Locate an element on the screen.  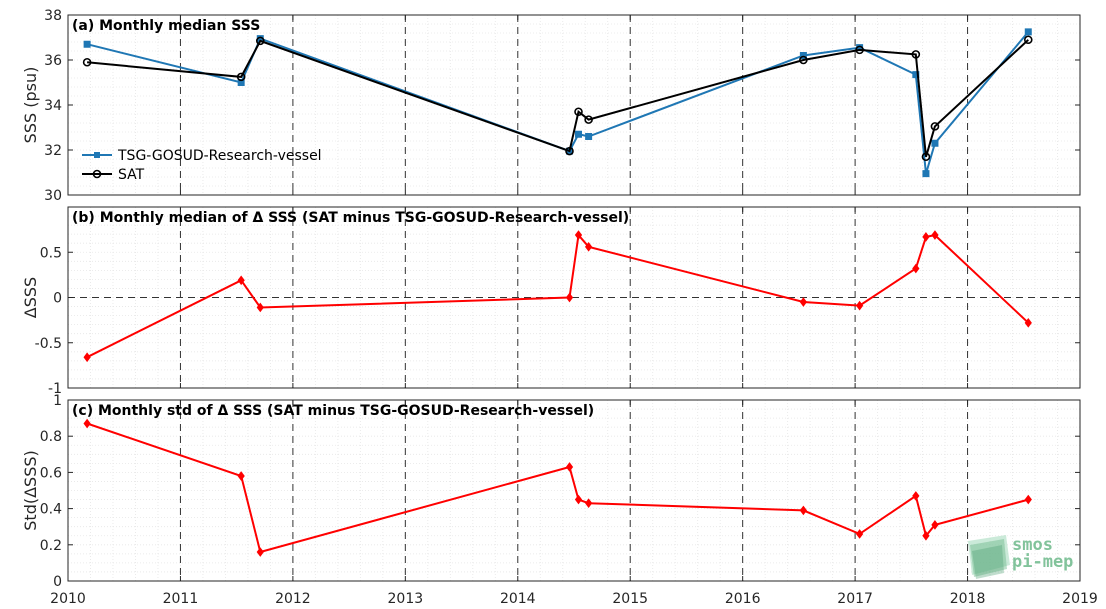
legend: TSG-GOSUD-Research-vessel SAT is located at coordinates (202, 165).